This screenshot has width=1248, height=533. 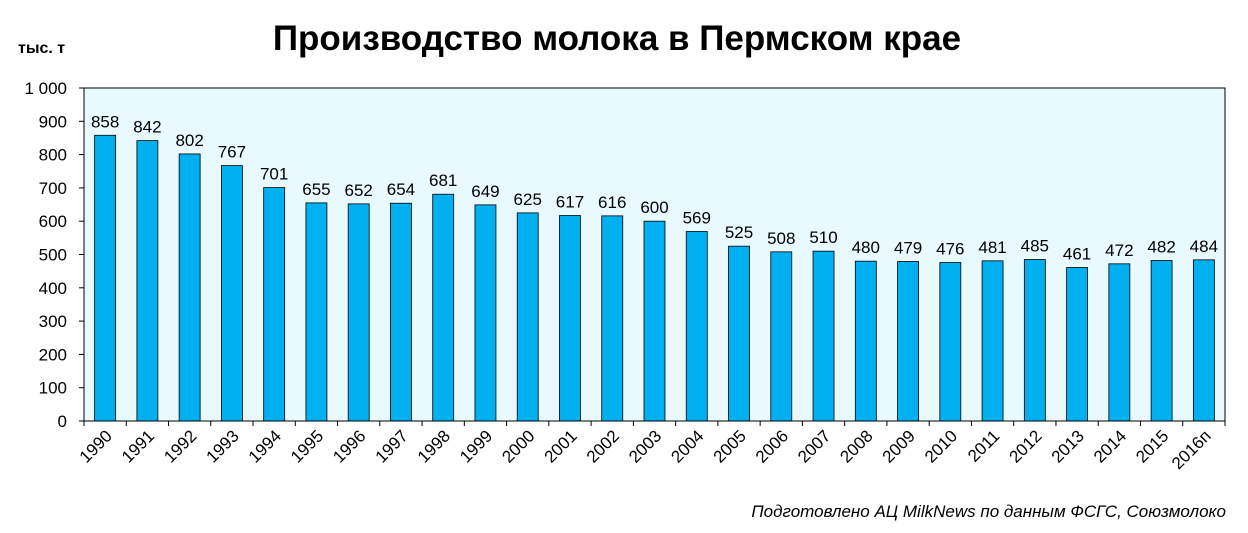 What do you see at coordinates (189, 140) in the screenshot?
I see `data-label-1992: 802` at bounding box center [189, 140].